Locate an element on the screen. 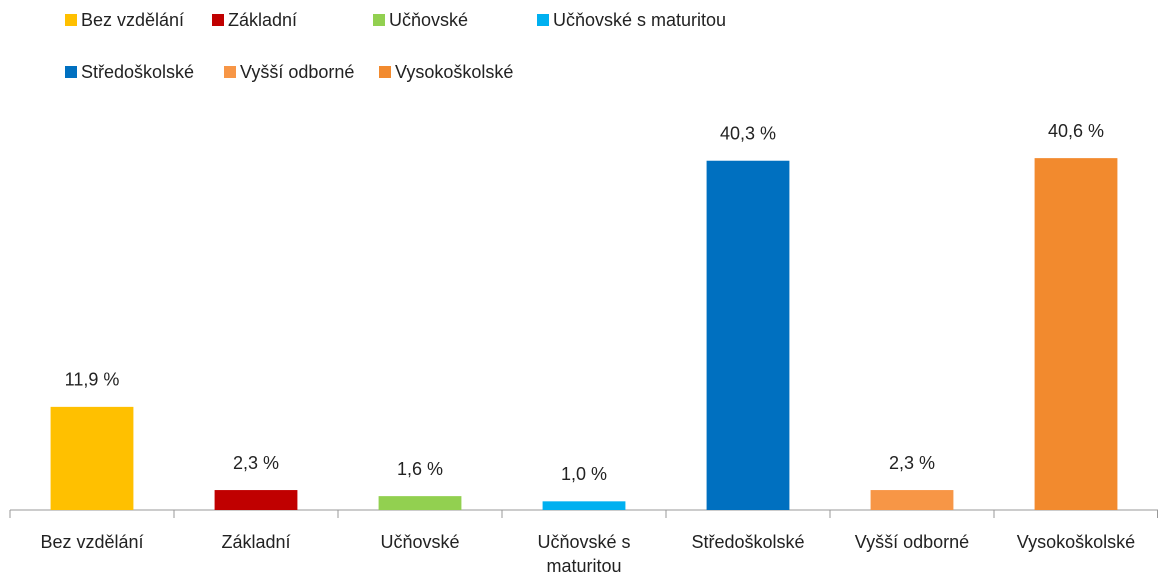 The height and width of the screenshot is (586, 1158). legend-label: Vyšší odborné is located at coordinates (297, 72).